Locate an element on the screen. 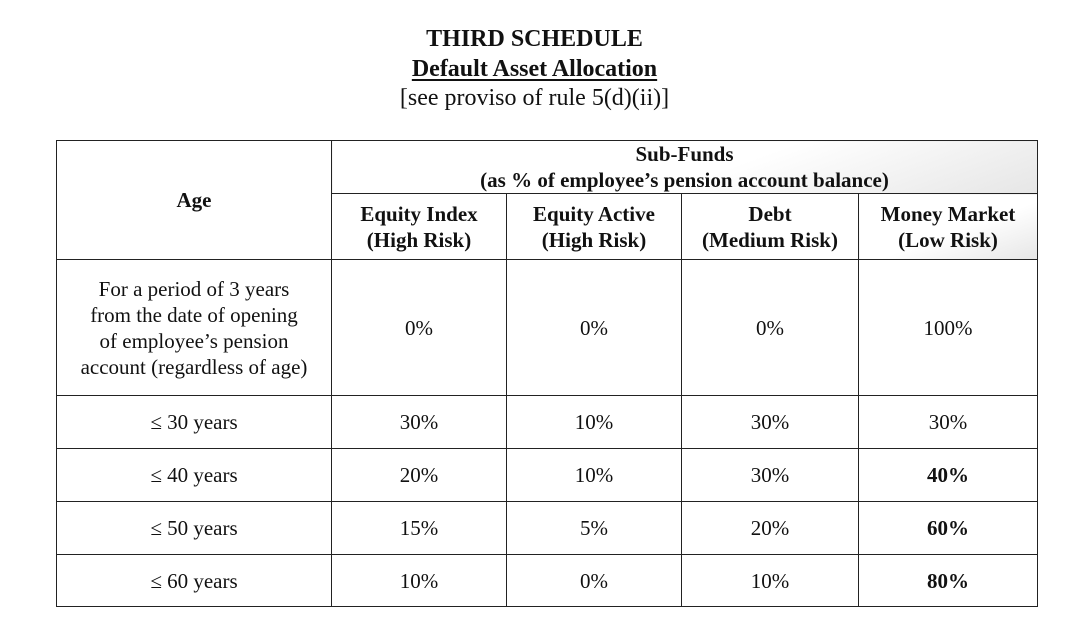 Image resolution: width=1069 pixels, height=641 pixels. value-cell: 80% is located at coordinates (948, 580).